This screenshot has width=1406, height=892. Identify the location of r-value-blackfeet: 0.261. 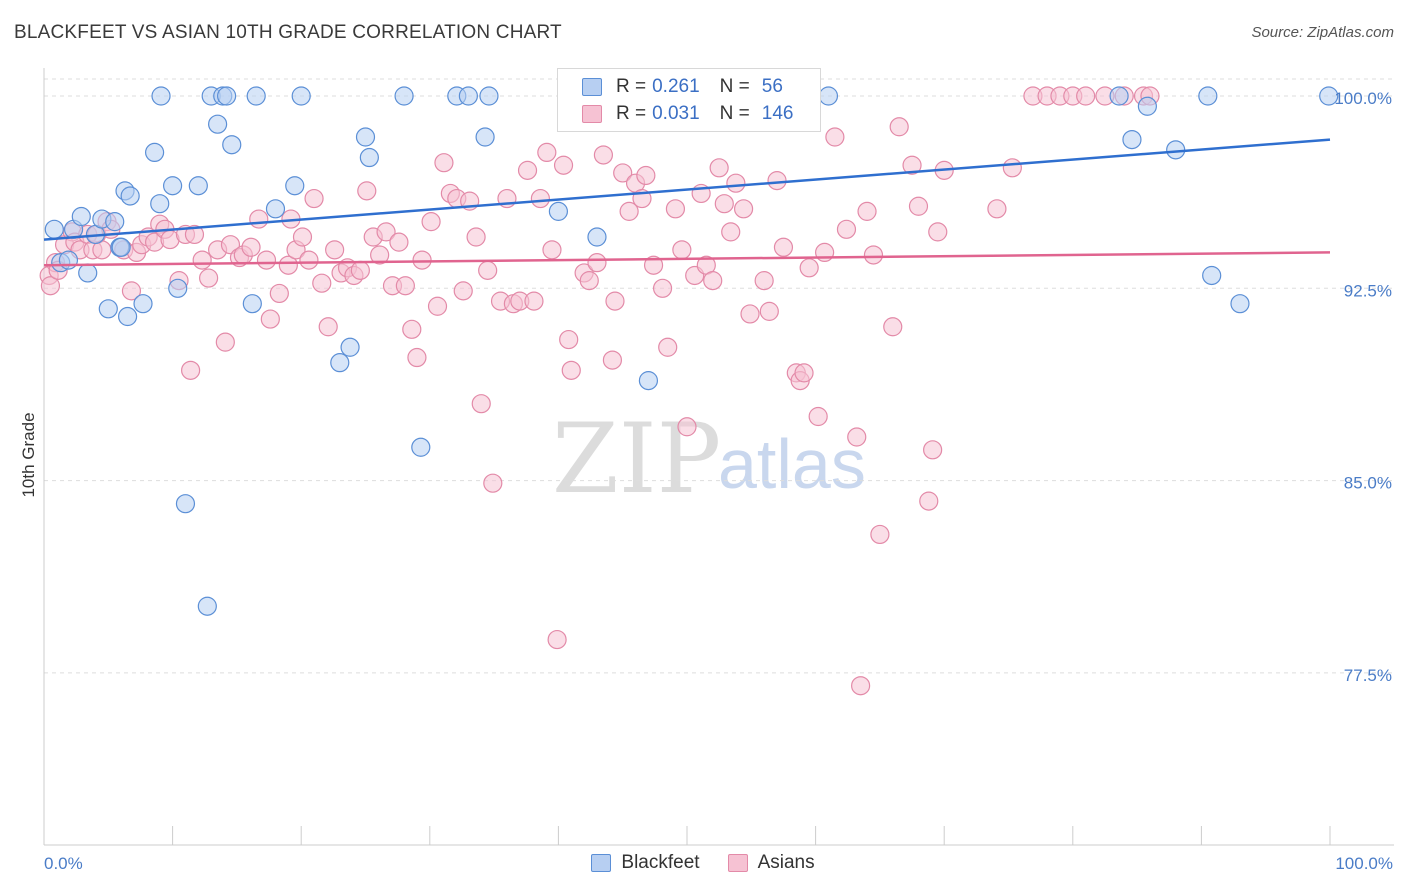
(676, 86).